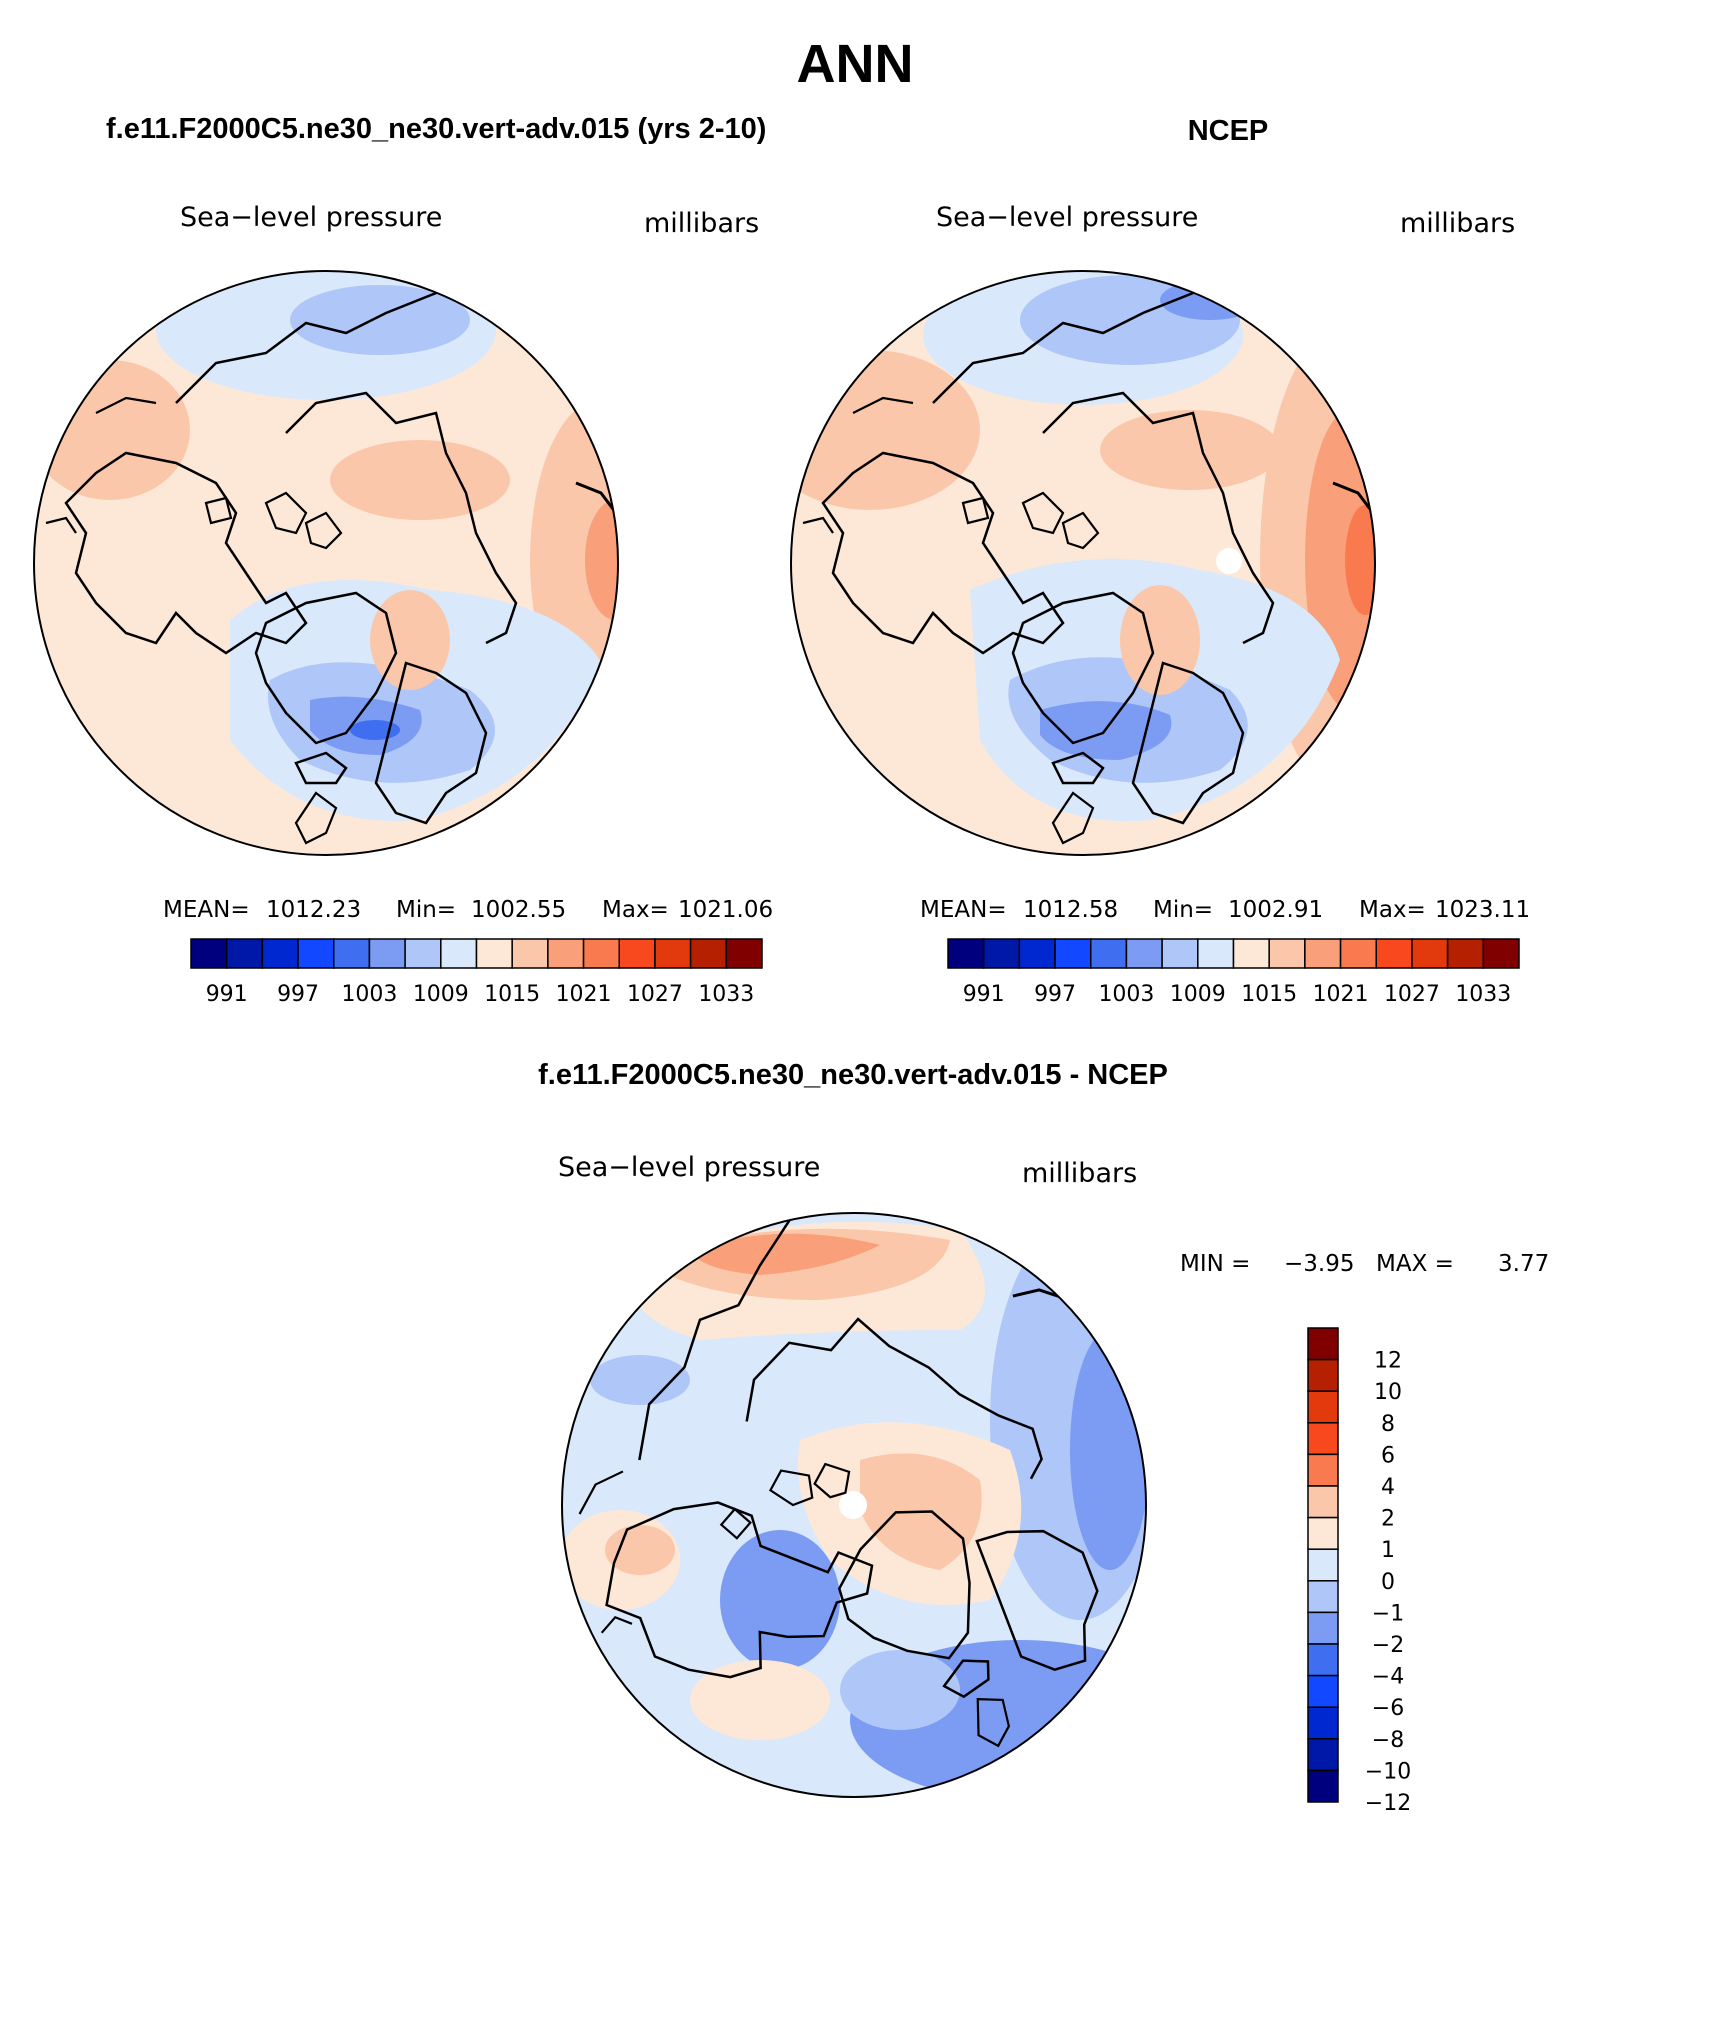 This screenshot has height=2033, width=1710. What do you see at coordinates (476, 972) in the screenshot?
I see `model-colorbar: 991 997 1003 1009 1015 1021 1027 1033` at bounding box center [476, 972].